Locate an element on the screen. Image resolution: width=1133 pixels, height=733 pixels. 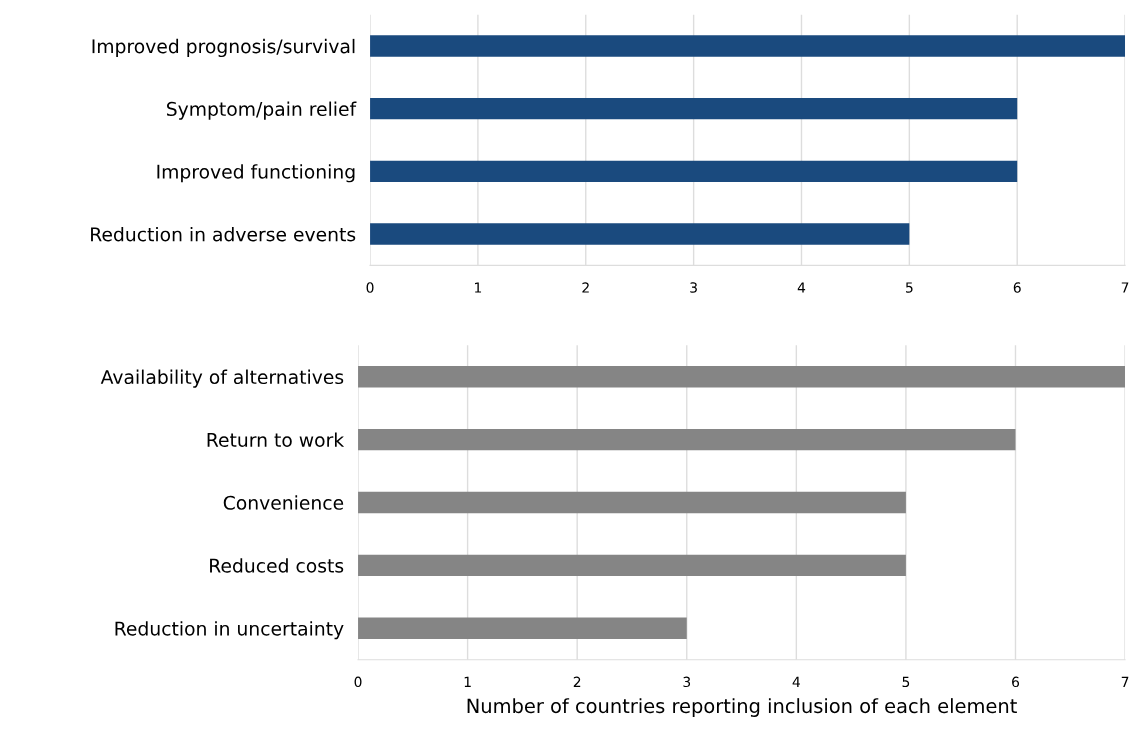
y-tick-label: Reduction in uncertainty is located at coordinates (229, 630).